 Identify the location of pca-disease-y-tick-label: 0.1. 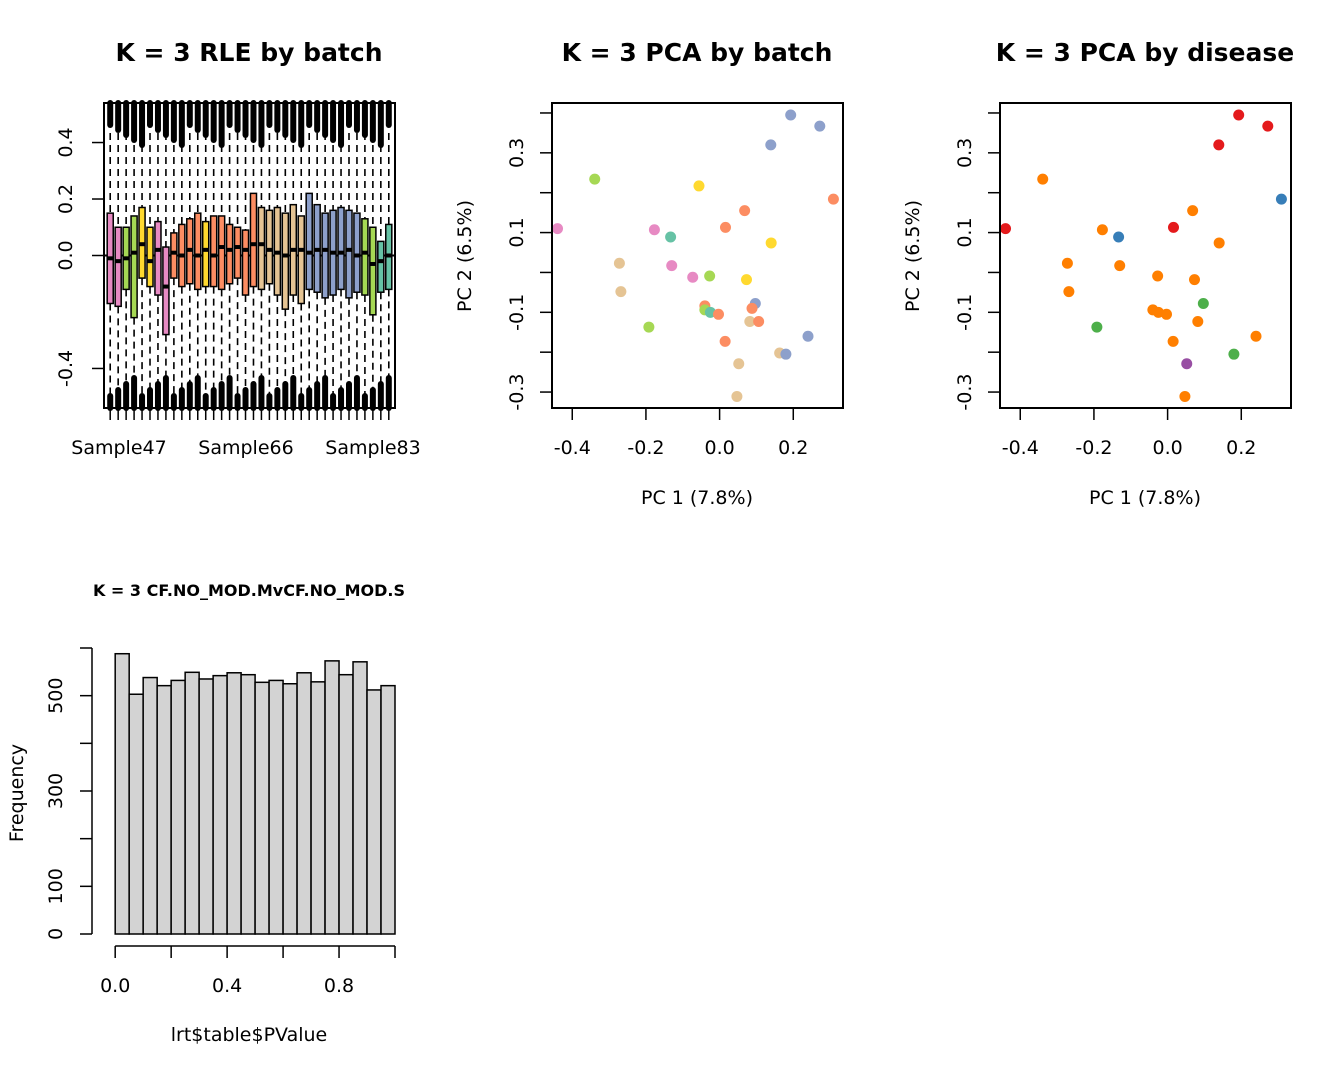
(965, 232).